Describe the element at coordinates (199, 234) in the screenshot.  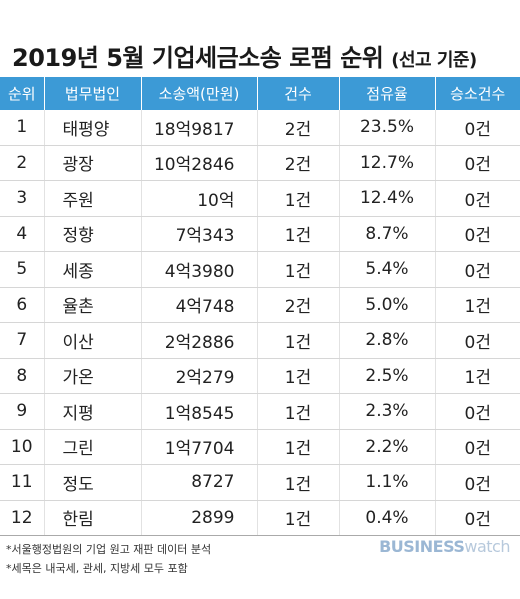
I see `cell-amount: 7억343` at that location.